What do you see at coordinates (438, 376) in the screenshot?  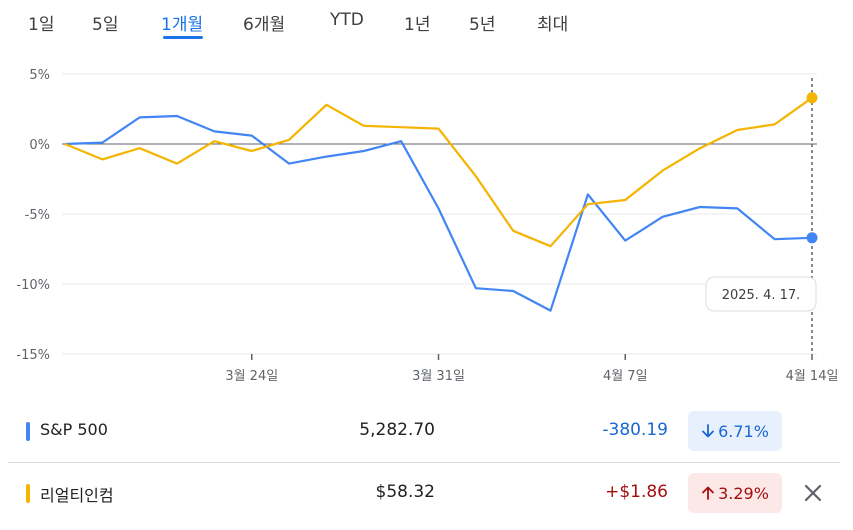 I see `x-tick-label: 3월 31일` at bounding box center [438, 376].